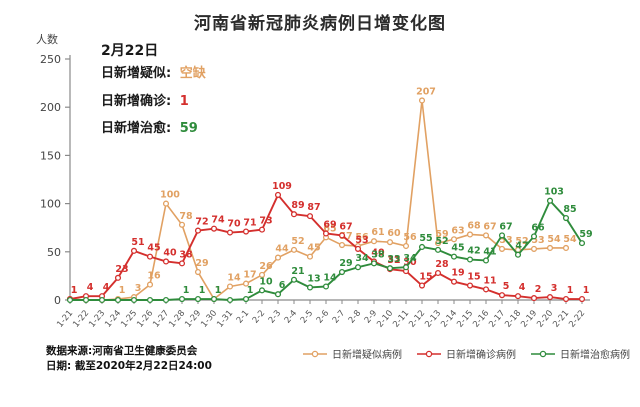 The height and width of the screenshot is (407, 640). What do you see at coordinates (282, 285) in the screenshot?
I see `svg-text: 6` at bounding box center [282, 285].